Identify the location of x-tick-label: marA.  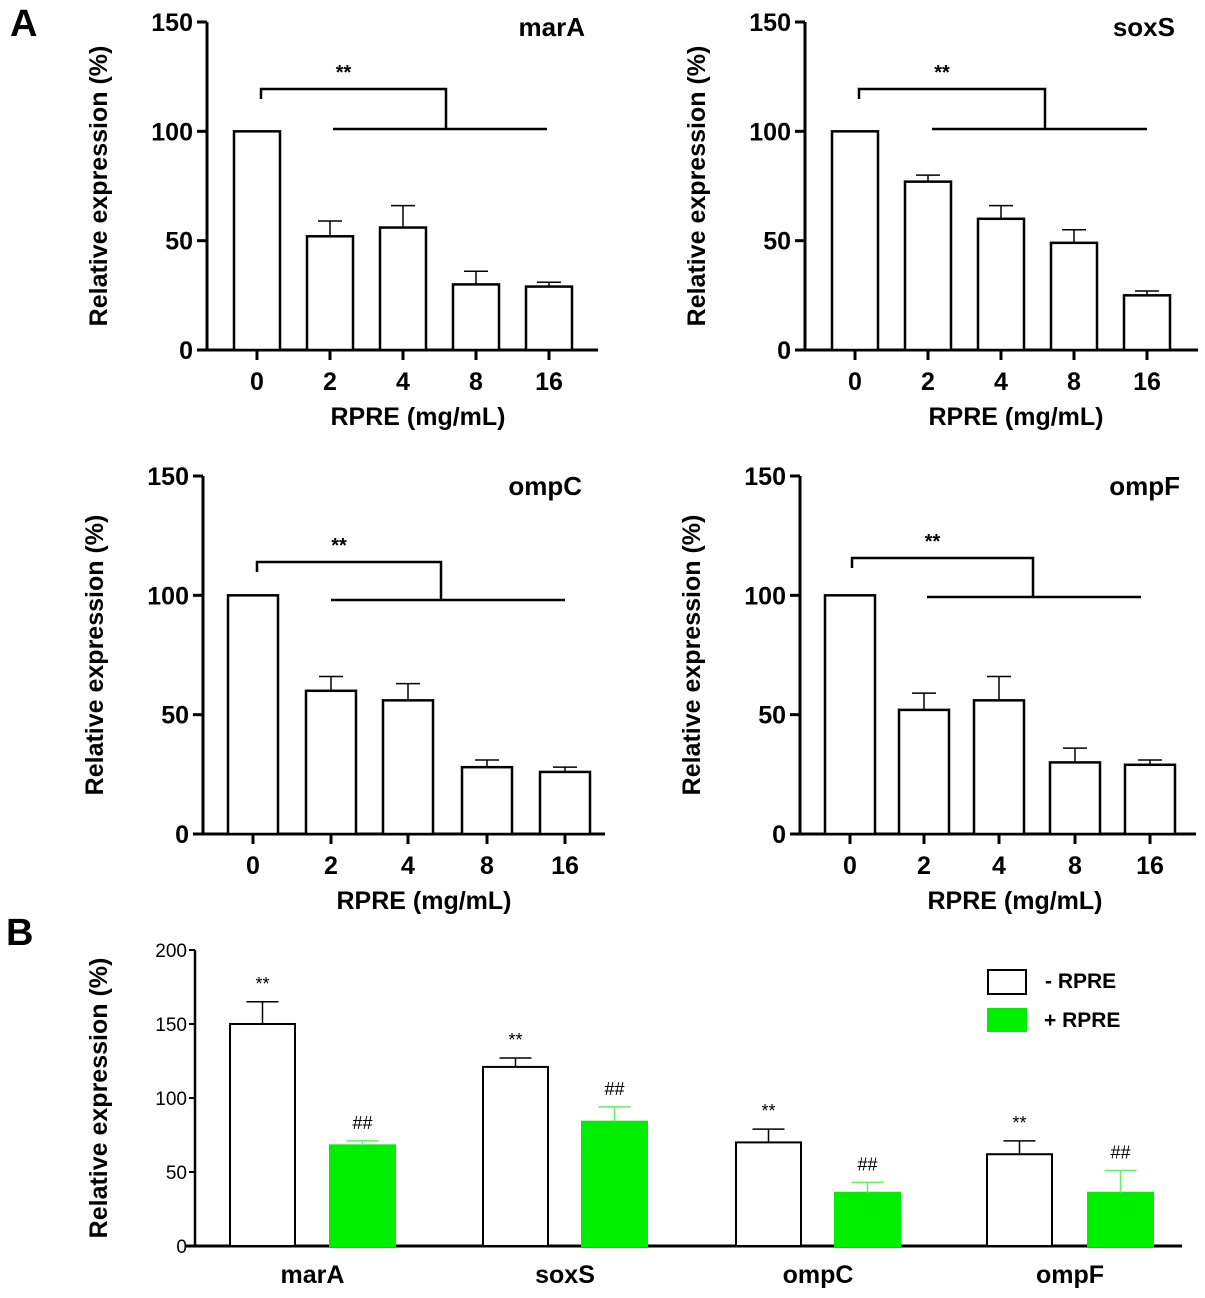
(313, 1275).